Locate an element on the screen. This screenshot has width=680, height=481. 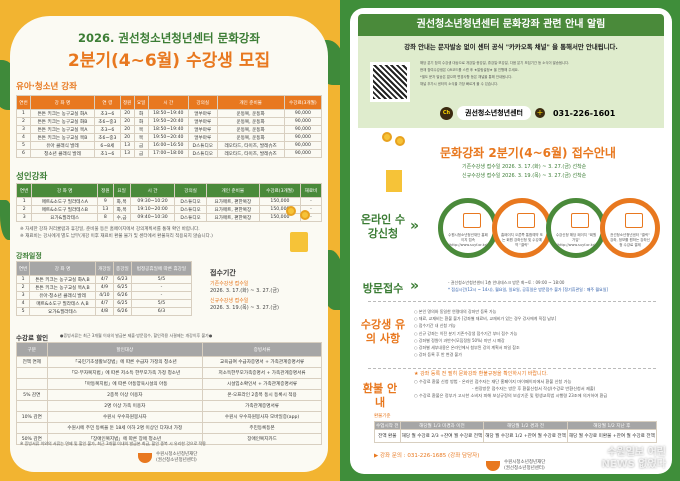
table-cell: 전액 환불 is located at coordinates (387, 436).